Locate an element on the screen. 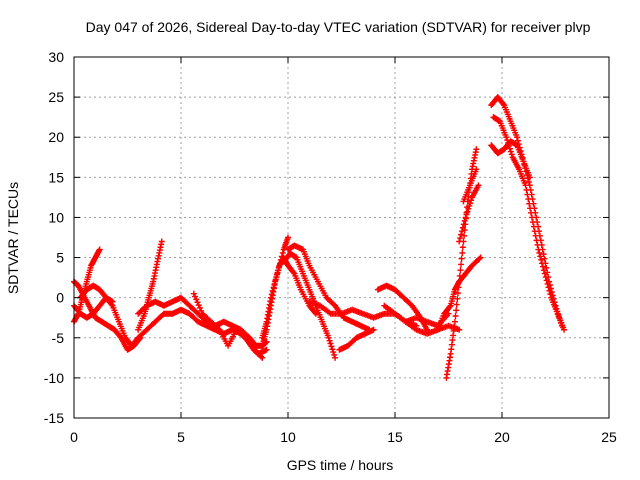  x-tick-label: 25 is located at coordinates (609, 437).